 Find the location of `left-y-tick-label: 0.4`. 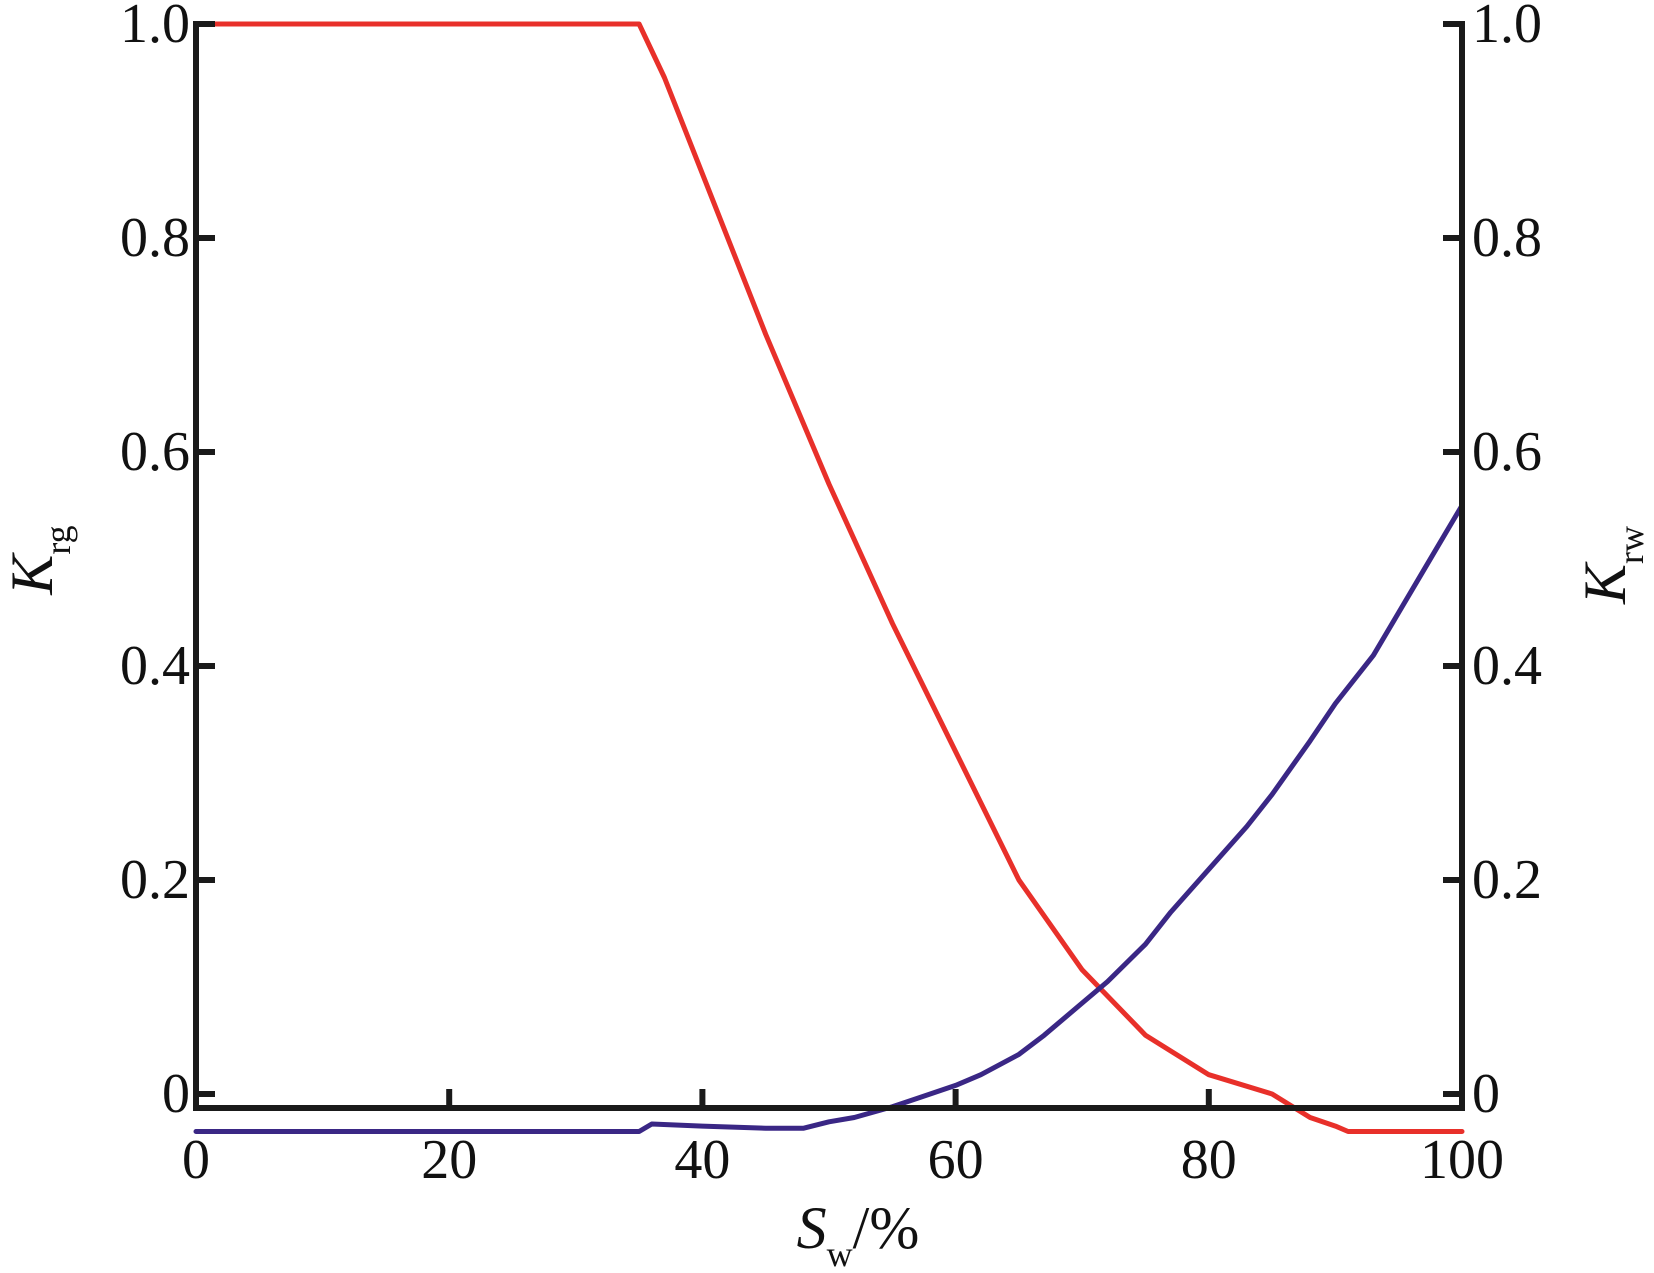

left-y-tick-label: 0.4 is located at coordinates (155, 666).